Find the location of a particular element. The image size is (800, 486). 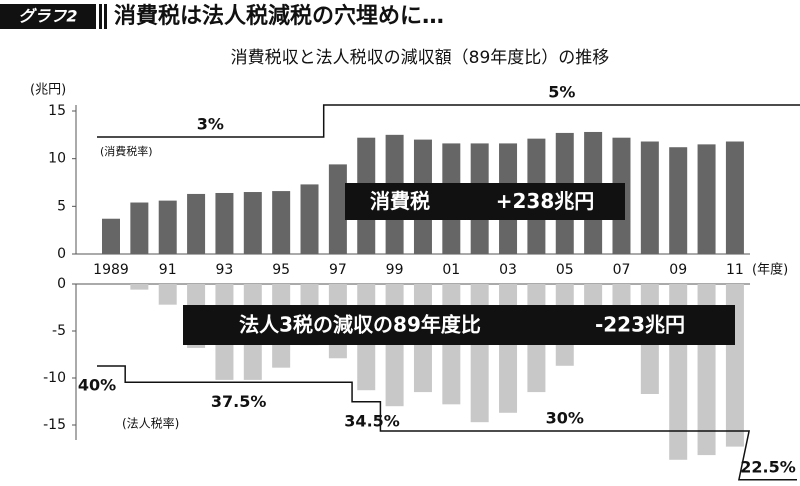

y-tick-label: -10 is located at coordinates (54, 378).